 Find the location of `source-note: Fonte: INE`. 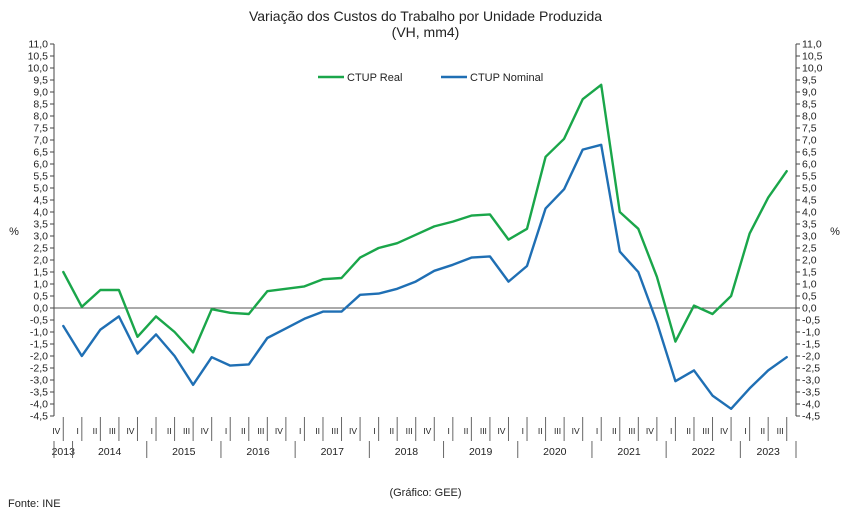

source-note: Fonte: INE is located at coordinates (34, 504).